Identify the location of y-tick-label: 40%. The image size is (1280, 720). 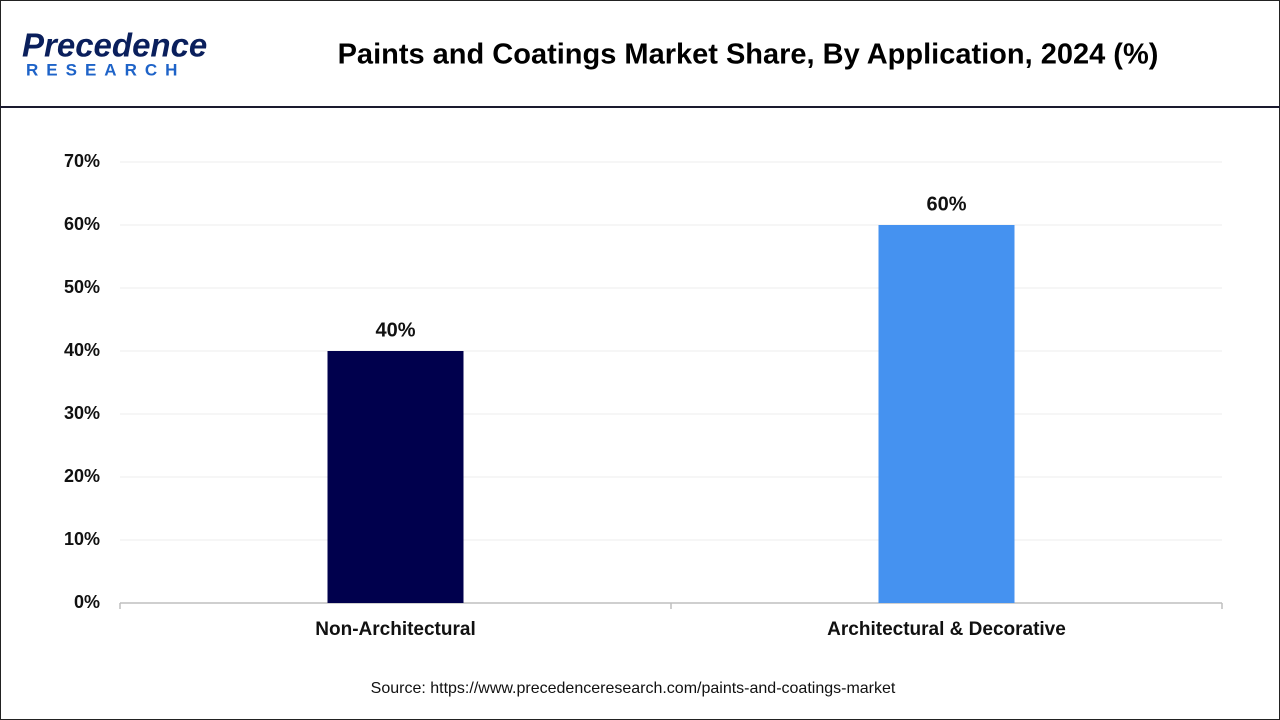
(82, 350).